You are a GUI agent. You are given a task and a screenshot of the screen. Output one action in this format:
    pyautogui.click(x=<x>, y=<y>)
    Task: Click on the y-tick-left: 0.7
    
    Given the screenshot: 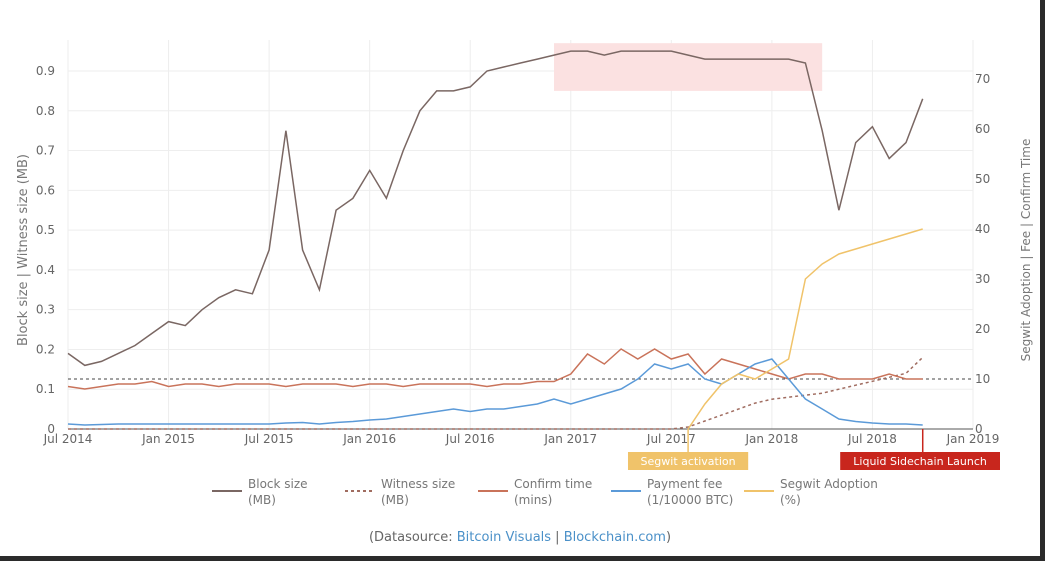 What is the action you would take?
    pyautogui.click(x=45, y=151)
    